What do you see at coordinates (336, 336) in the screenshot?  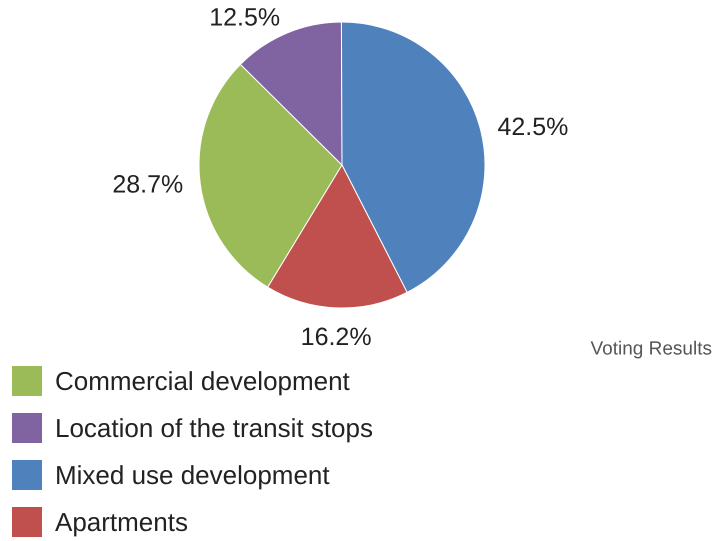 I see `data-label: 16.2%` at bounding box center [336, 336].